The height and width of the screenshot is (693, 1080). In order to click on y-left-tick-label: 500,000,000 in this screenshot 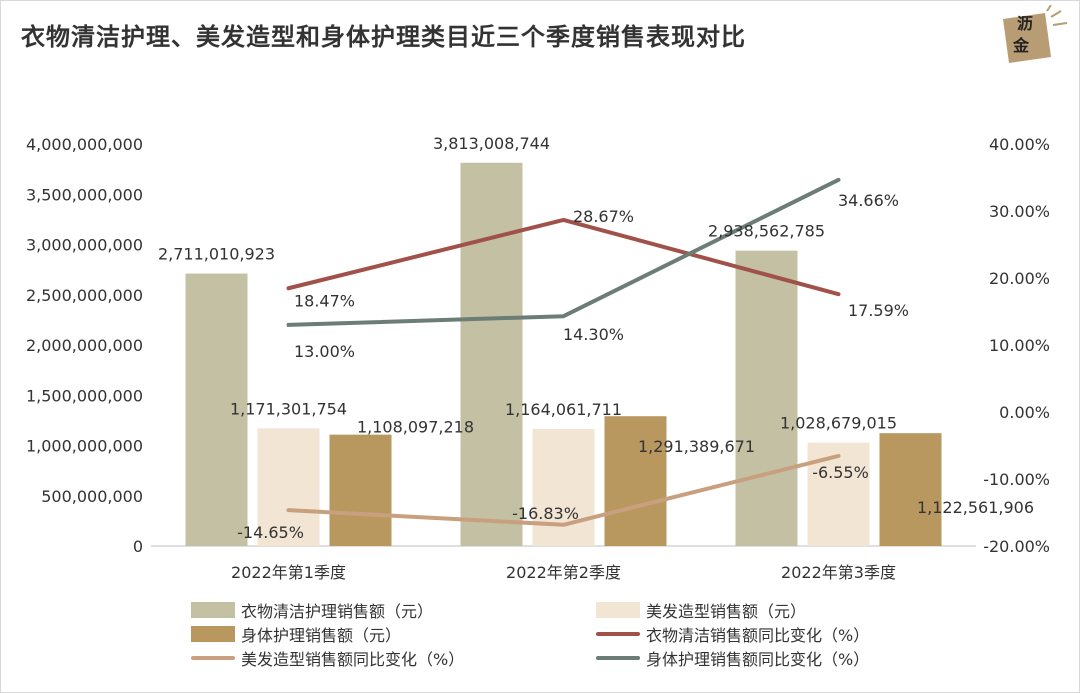, I will do `click(92, 496)`.